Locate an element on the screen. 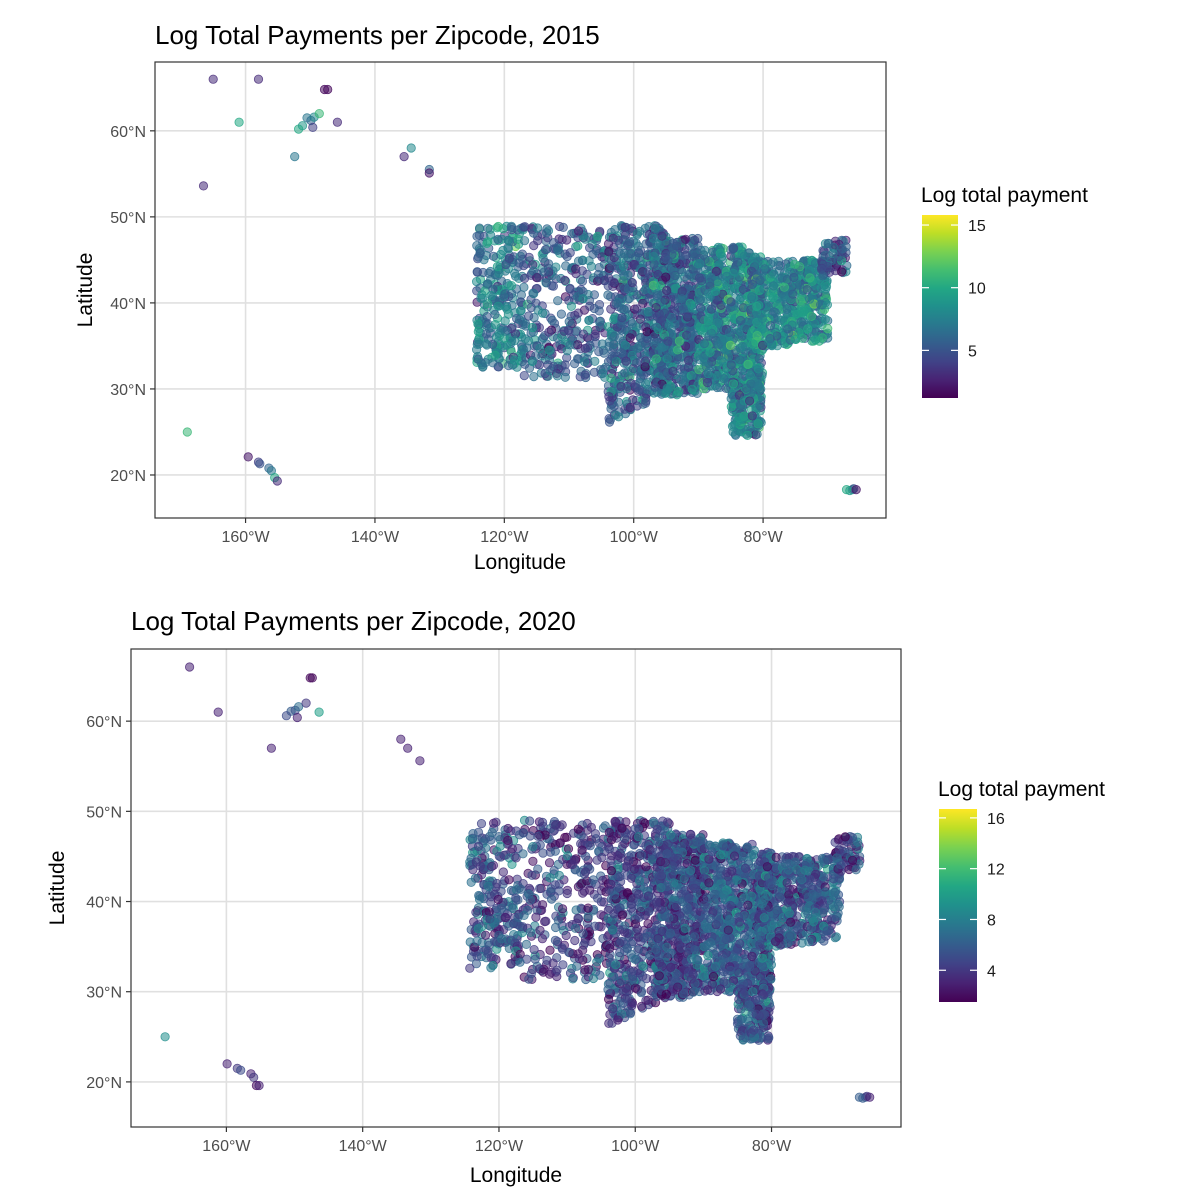 This screenshot has width=1199, height=1199. y-tick-label: 50°N is located at coordinates (128, 218).